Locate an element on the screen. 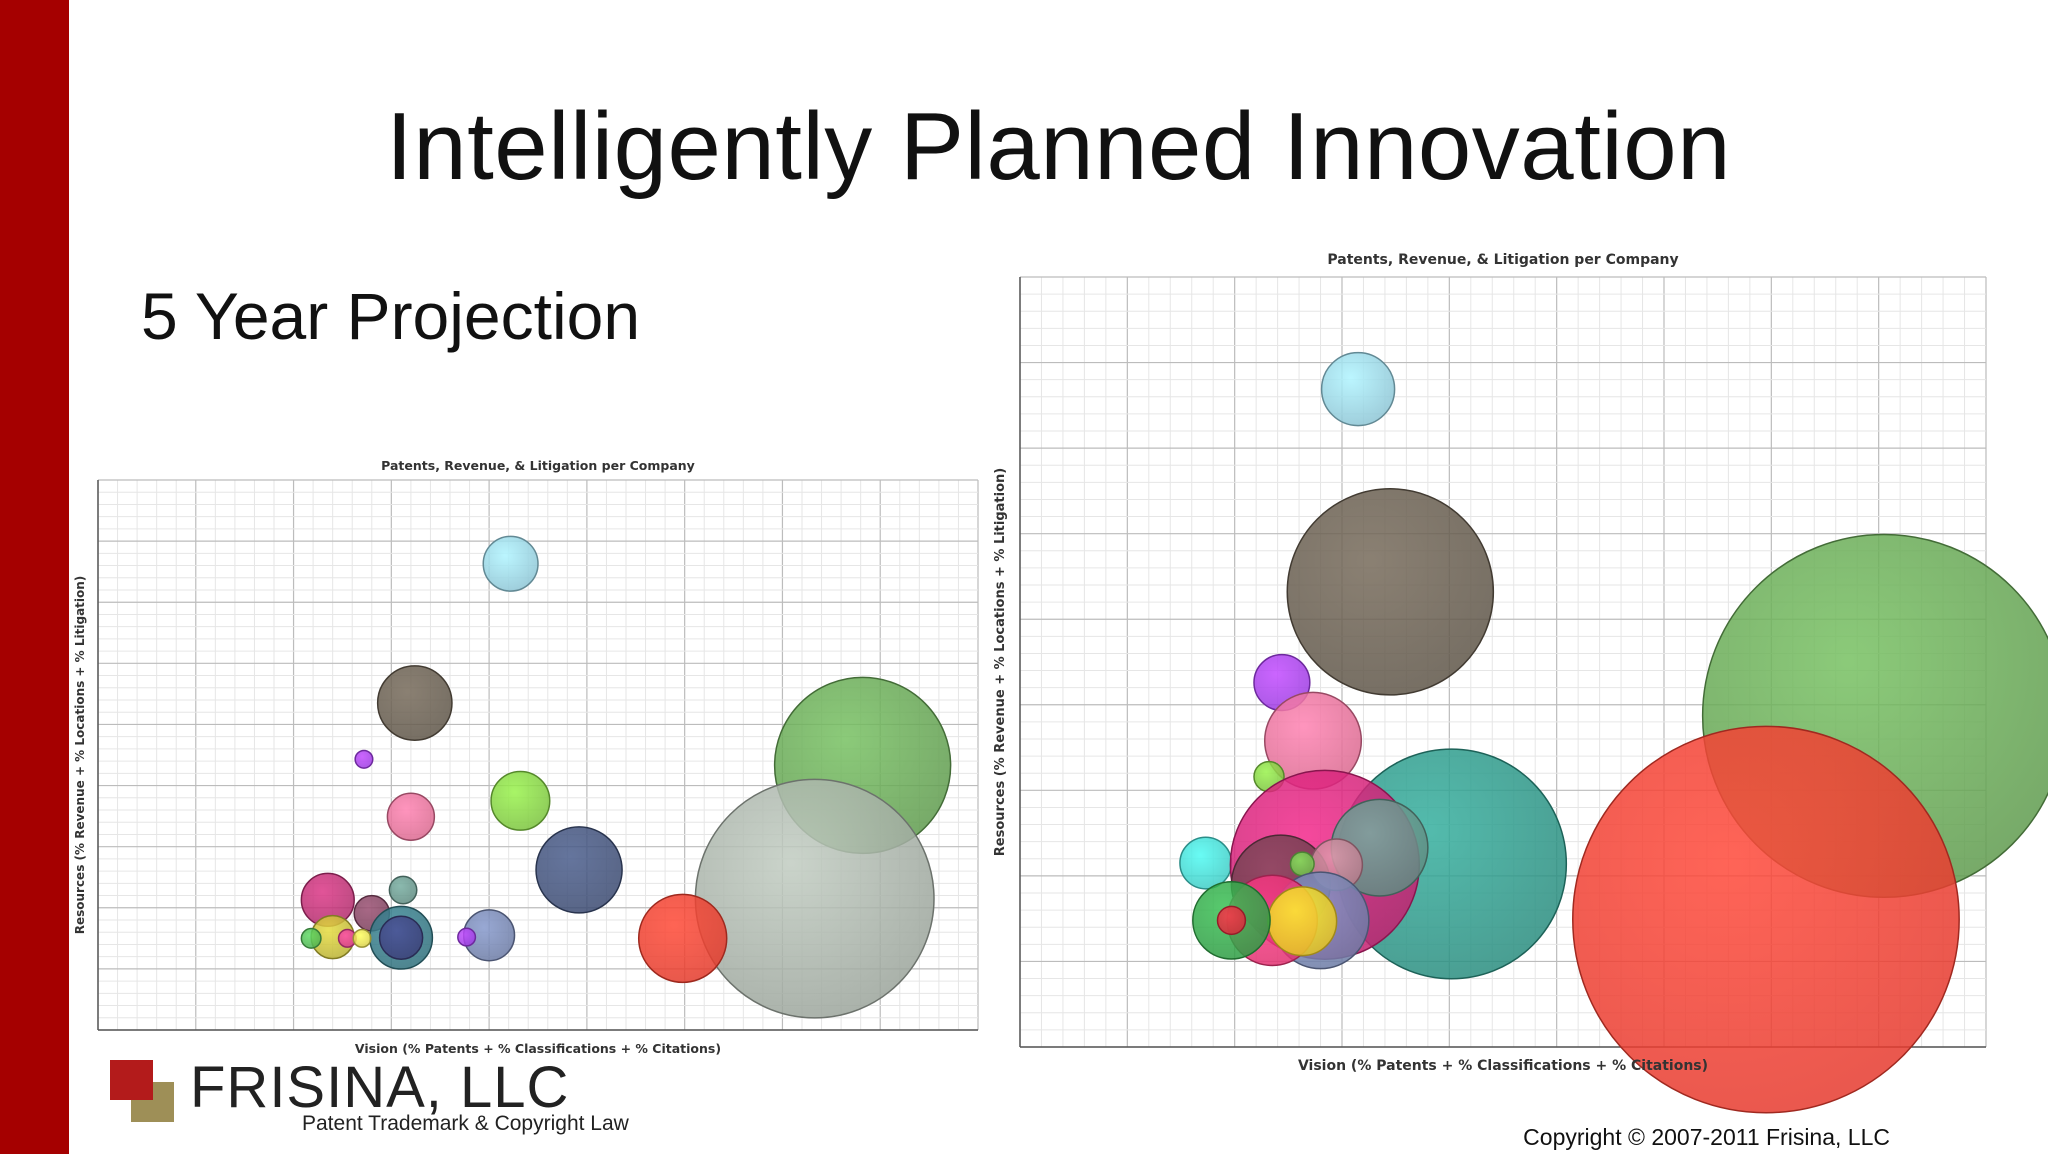  copyright-notice: Copyright © 2007-2011 Frisina, LLC is located at coordinates (1706, 1137).